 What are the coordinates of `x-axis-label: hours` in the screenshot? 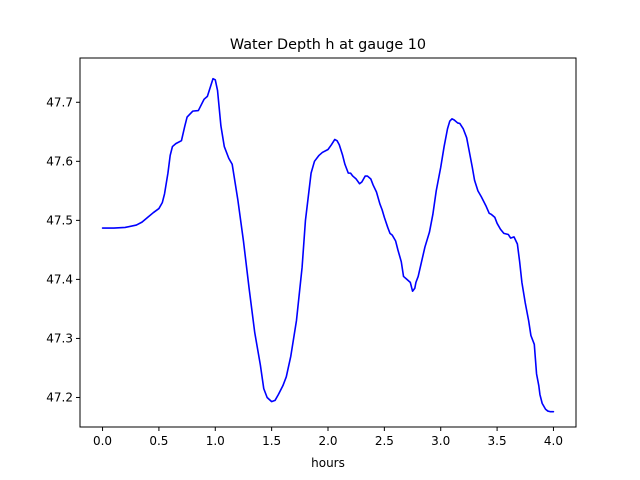 It's located at (328, 463).